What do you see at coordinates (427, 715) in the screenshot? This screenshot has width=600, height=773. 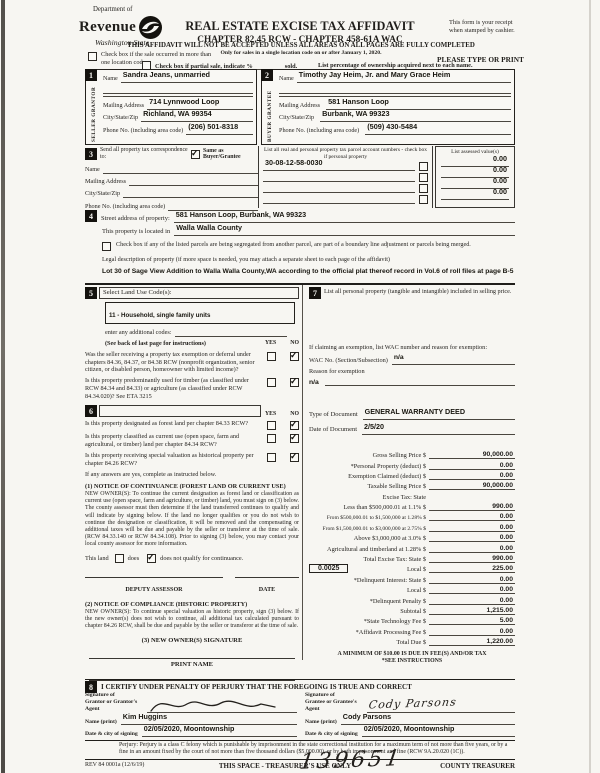 I see `grantee-name-field: Cody Parsons` at bounding box center [427, 715].